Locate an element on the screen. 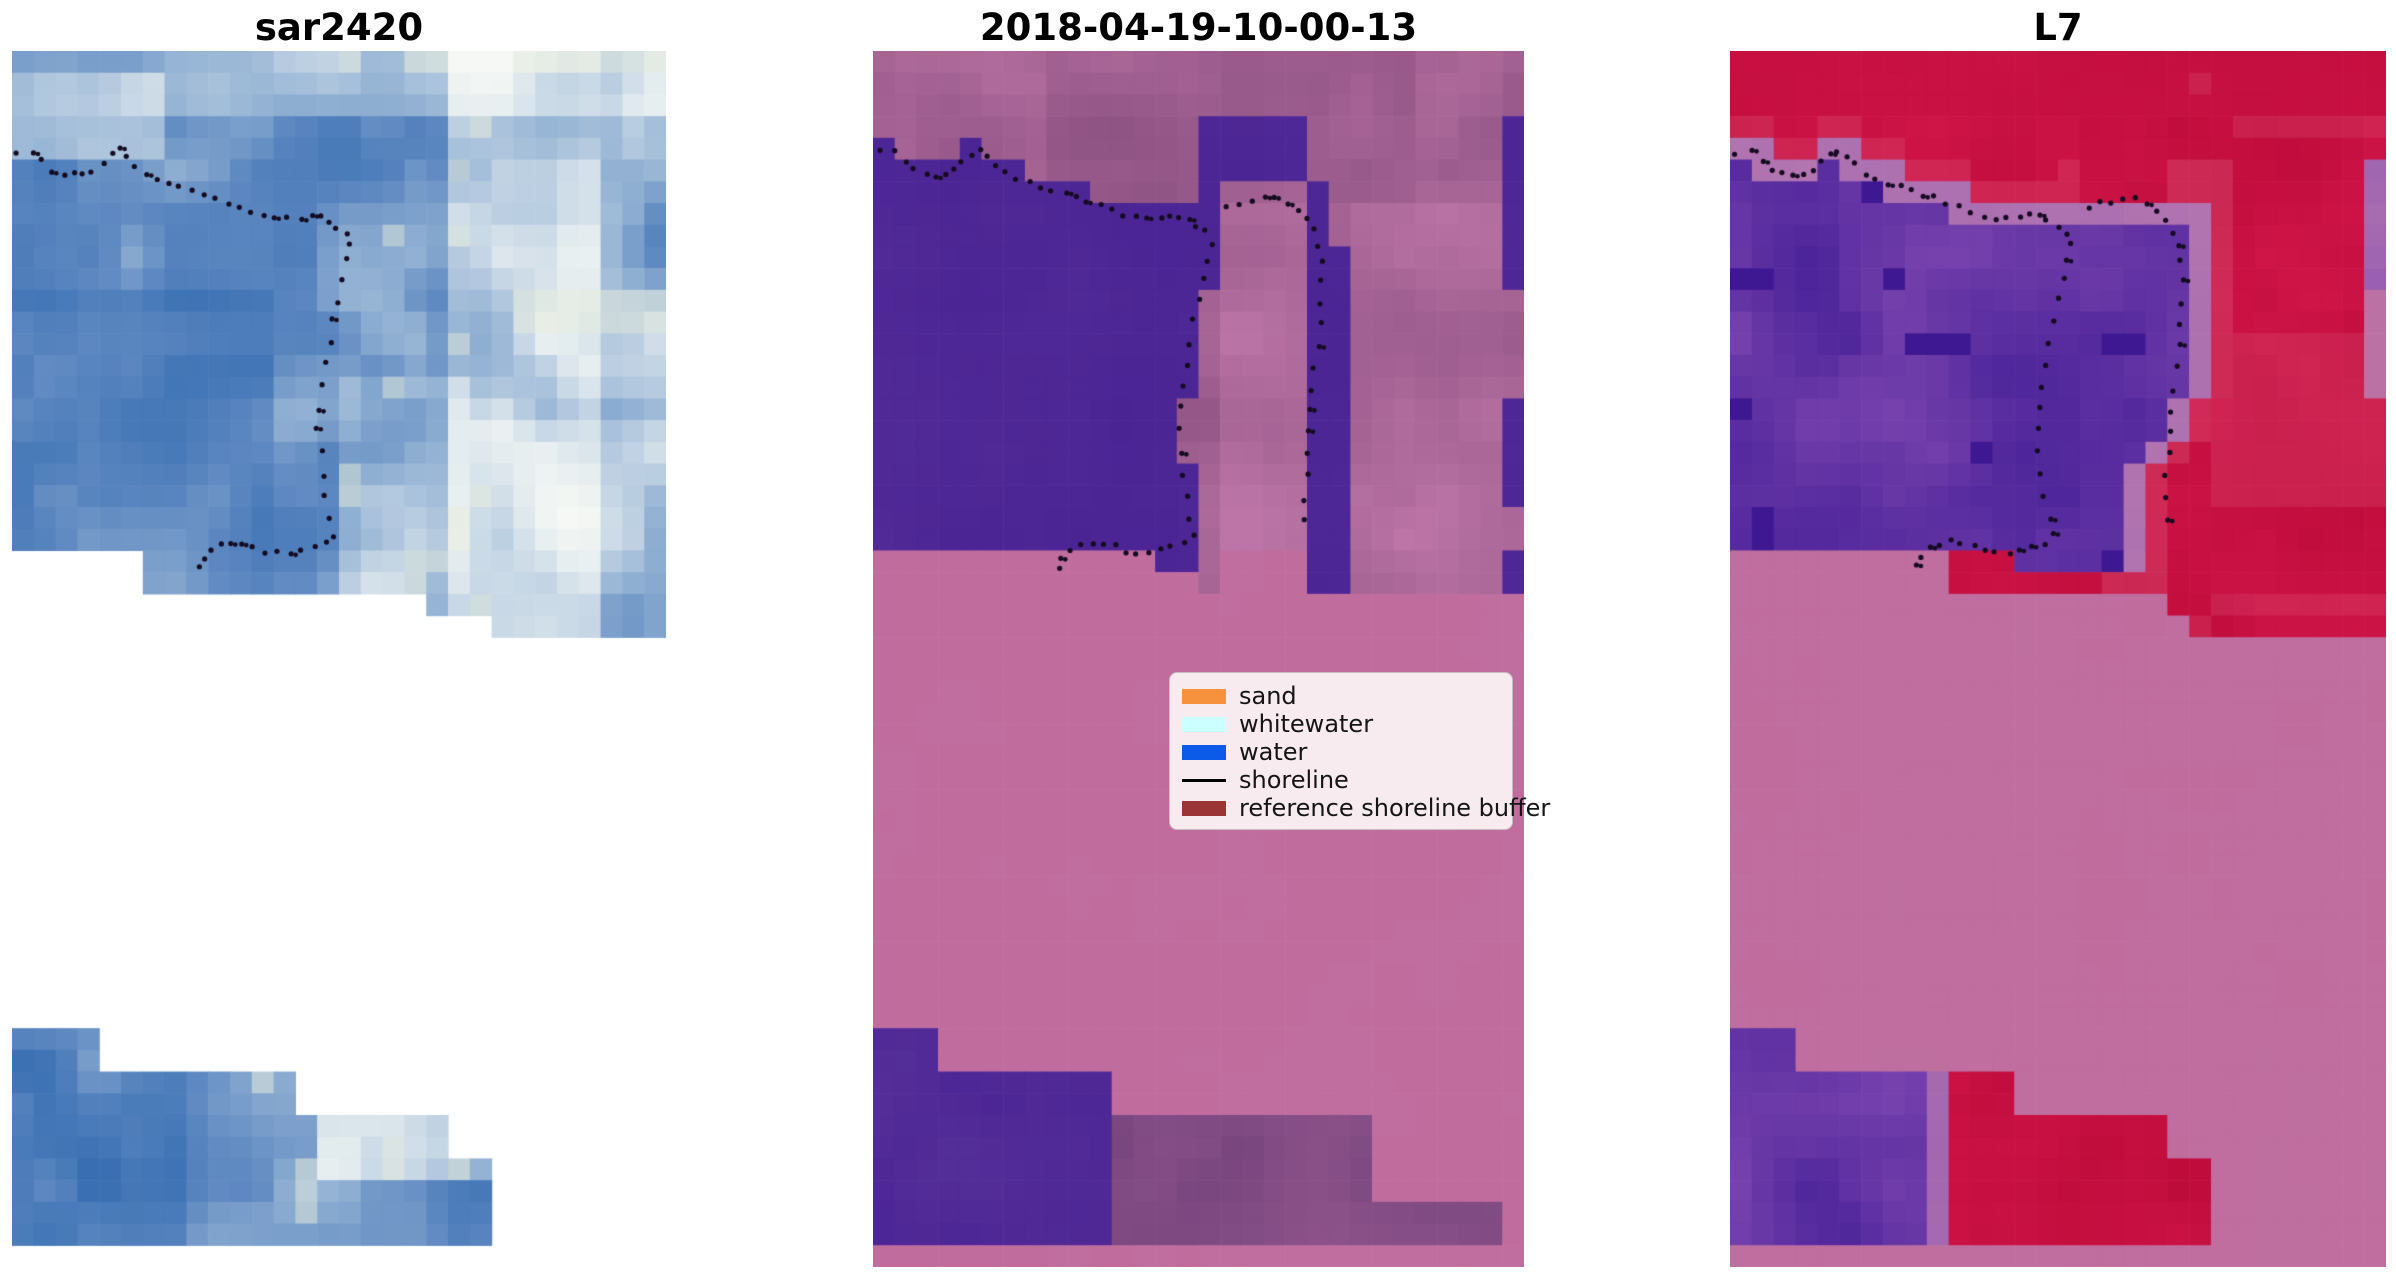  legend-swatch-shoreline is located at coordinates (1204, 780).